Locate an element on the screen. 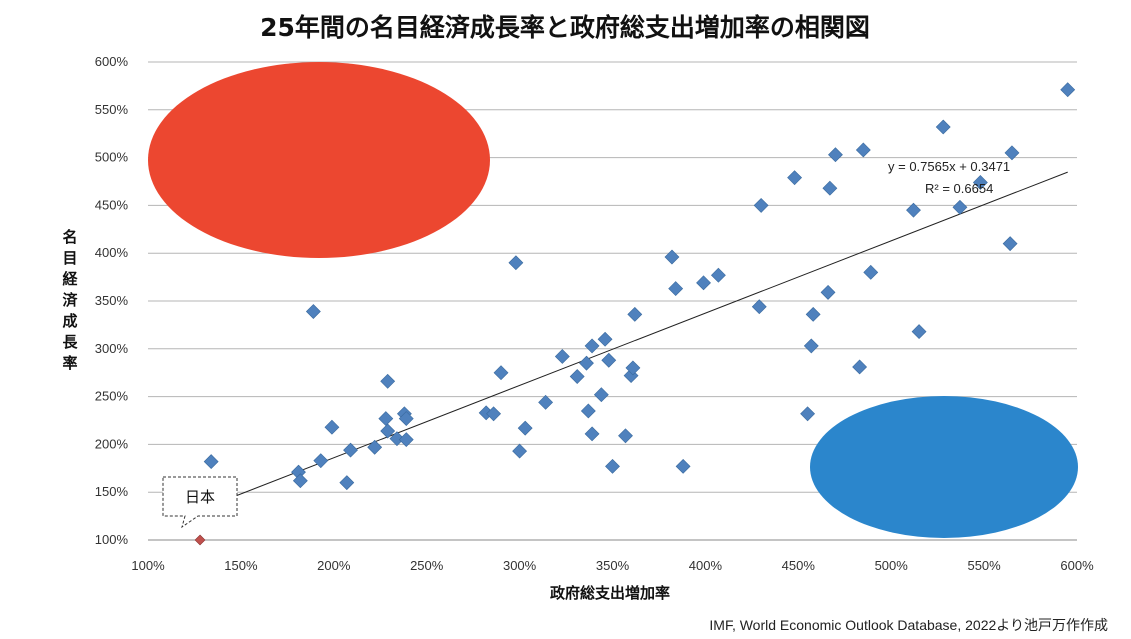 Image resolution: width=1131 pixels, height=639 pixels. x-tick-label: 350% is located at coordinates (613, 565).